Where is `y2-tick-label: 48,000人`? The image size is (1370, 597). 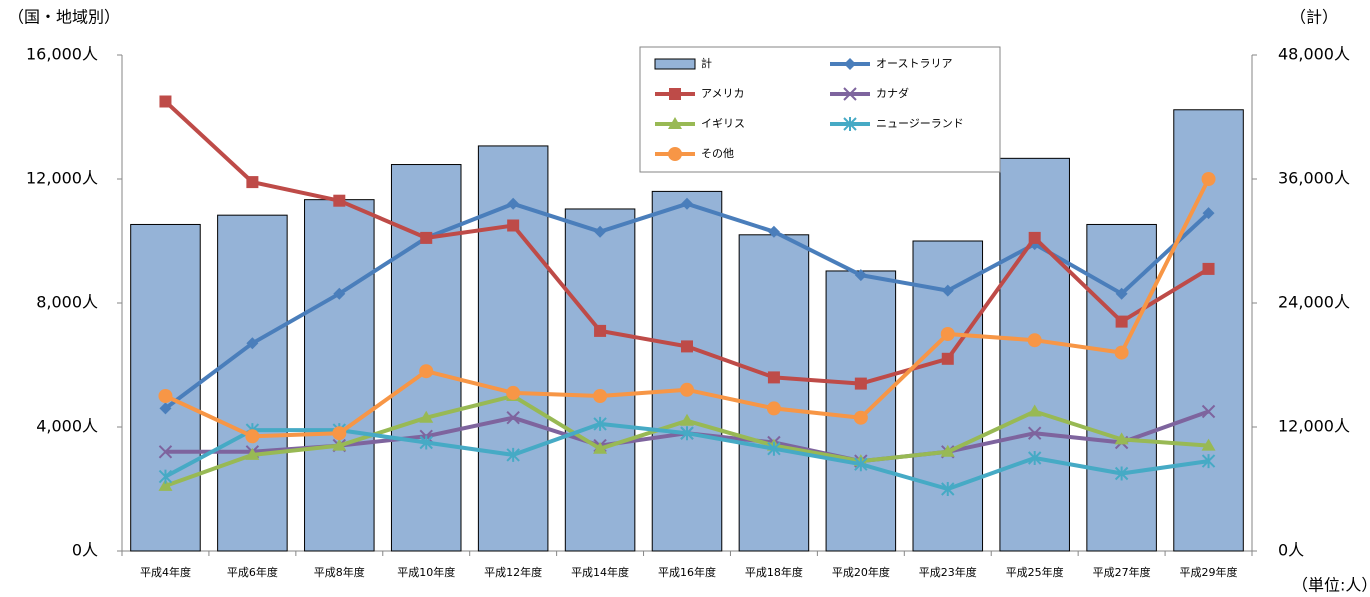 y2-tick-label: 48,000人 is located at coordinates (1314, 54).